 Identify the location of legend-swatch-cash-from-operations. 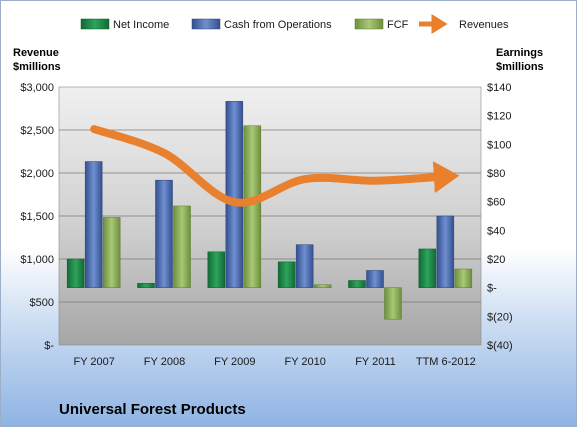
(206, 24).